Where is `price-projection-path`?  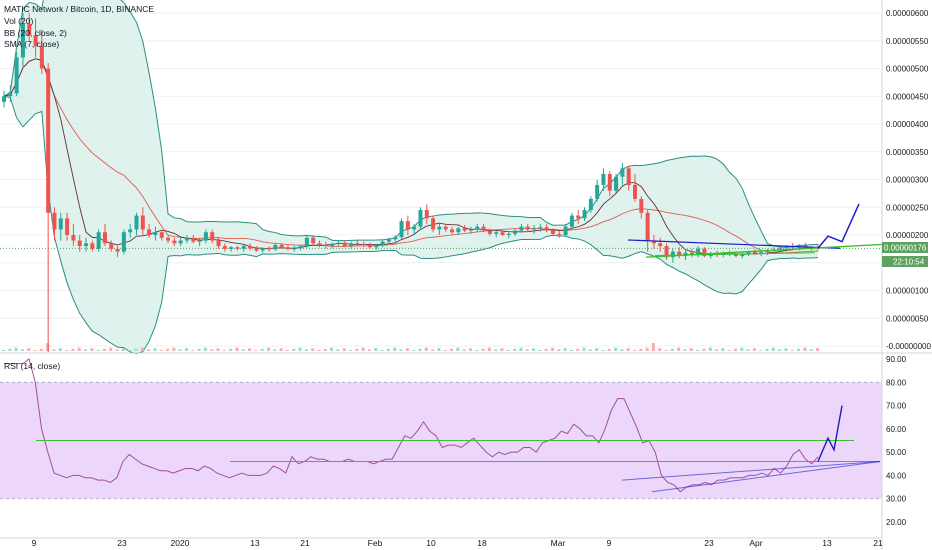 price-projection-path is located at coordinates (838, 226).